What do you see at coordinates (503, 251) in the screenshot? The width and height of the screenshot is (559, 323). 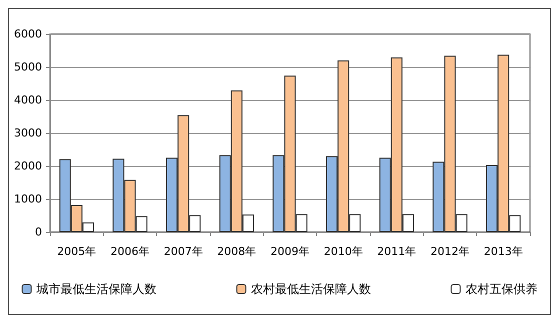 I see `x-tick-label: 2013年` at bounding box center [503, 251].